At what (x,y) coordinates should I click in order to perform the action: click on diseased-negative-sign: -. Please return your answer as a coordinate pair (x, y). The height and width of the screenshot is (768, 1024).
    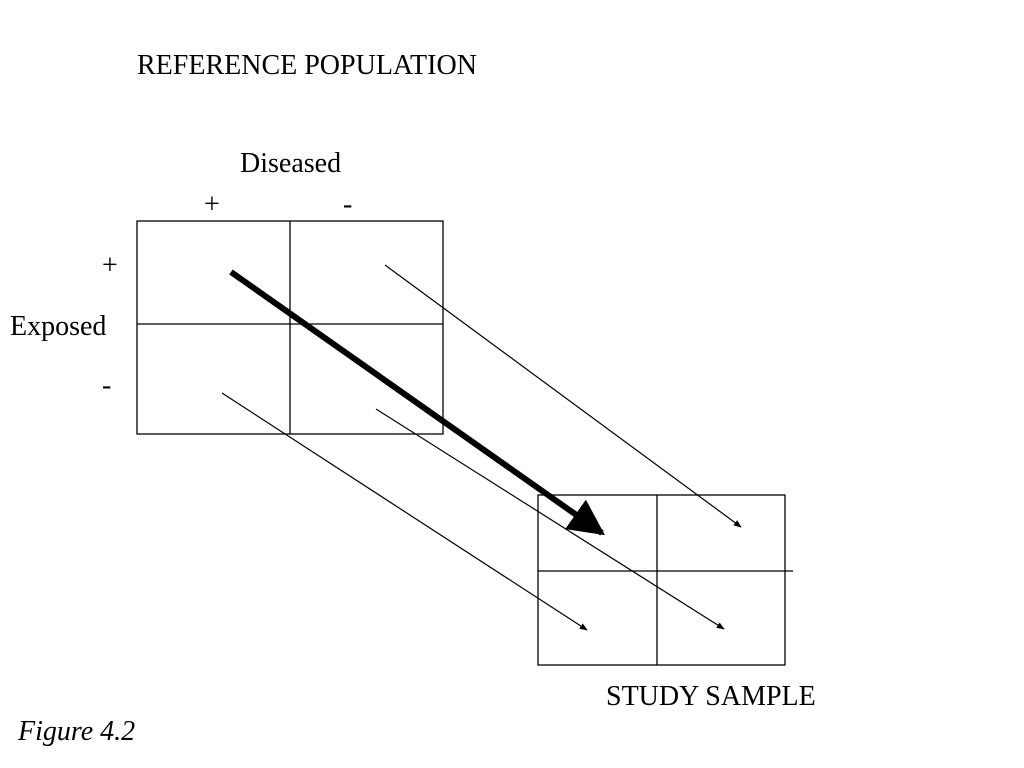
    Looking at the image, I should click on (348, 204).